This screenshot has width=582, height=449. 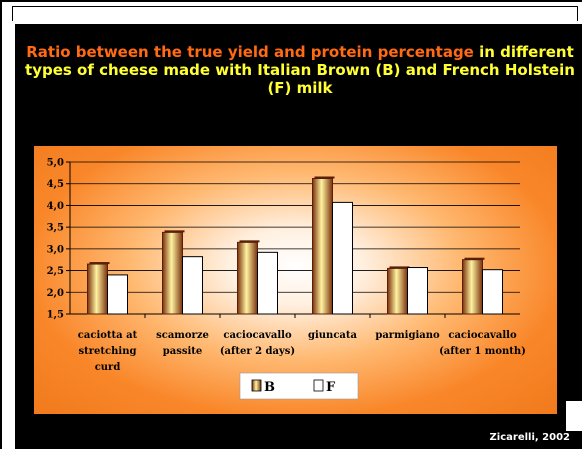 What do you see at coordinates (407, 335) in the screenshot?
I see `x-tick-label: parmigiano` at bounding box center [407, 335].